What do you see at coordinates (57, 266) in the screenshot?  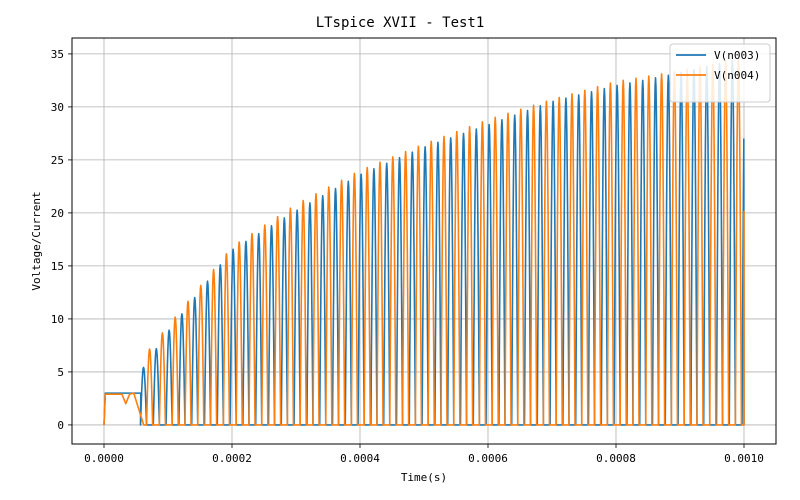 I see `y-tick-label: 15` at bounding box center [57, 266].